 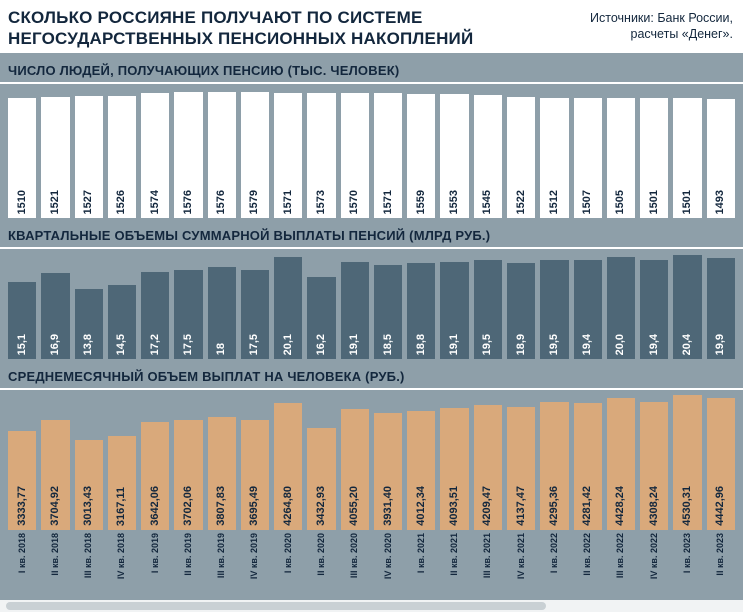 What do you see at coordinates (421, 156) in the screenshot?
I see `bar: 1559` at bounding box center [421, 156].